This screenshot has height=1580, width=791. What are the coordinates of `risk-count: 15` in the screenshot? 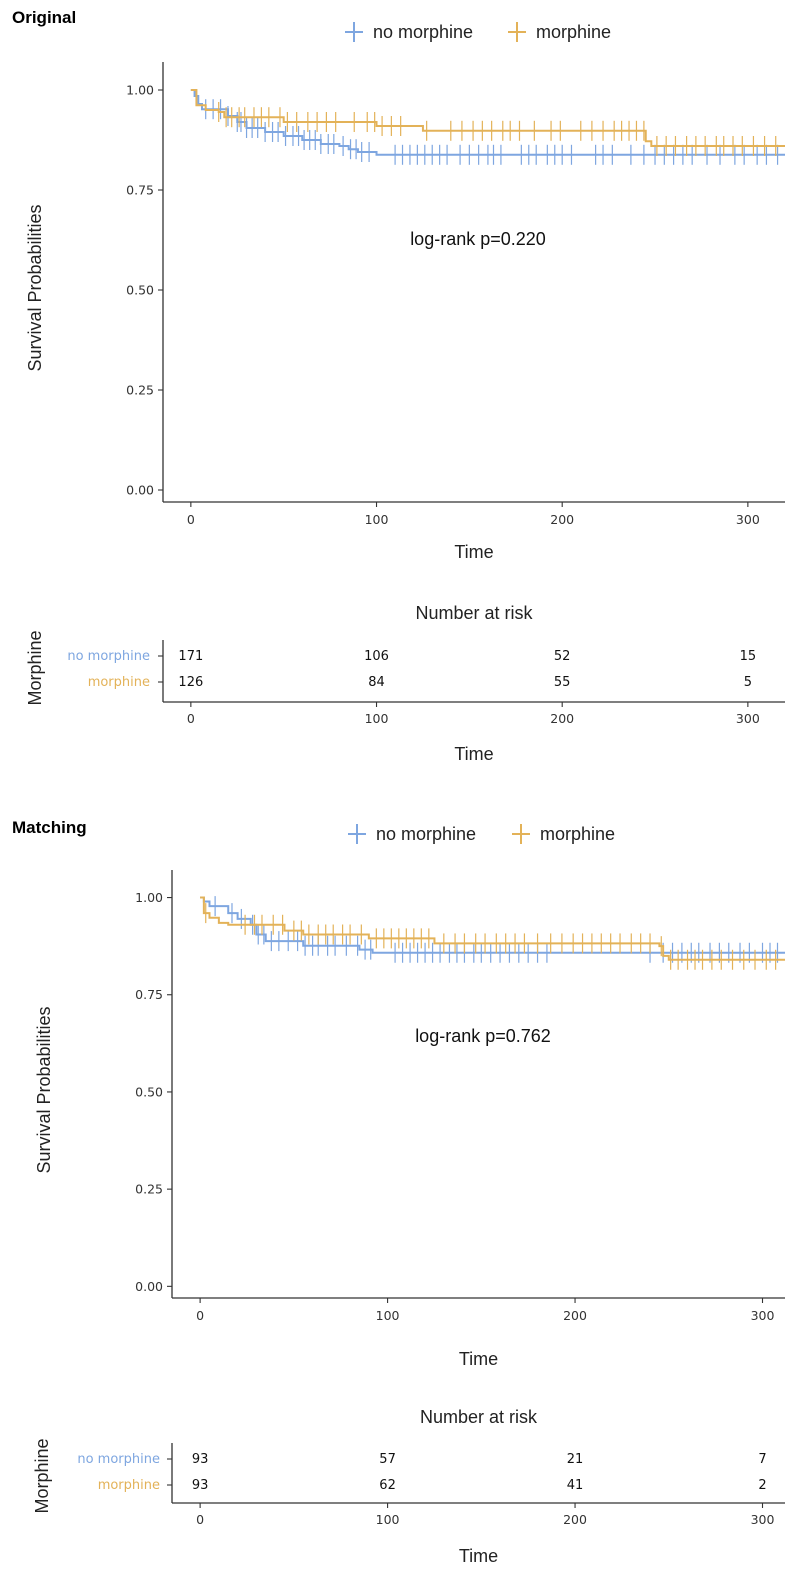 It's located at (748, 656).